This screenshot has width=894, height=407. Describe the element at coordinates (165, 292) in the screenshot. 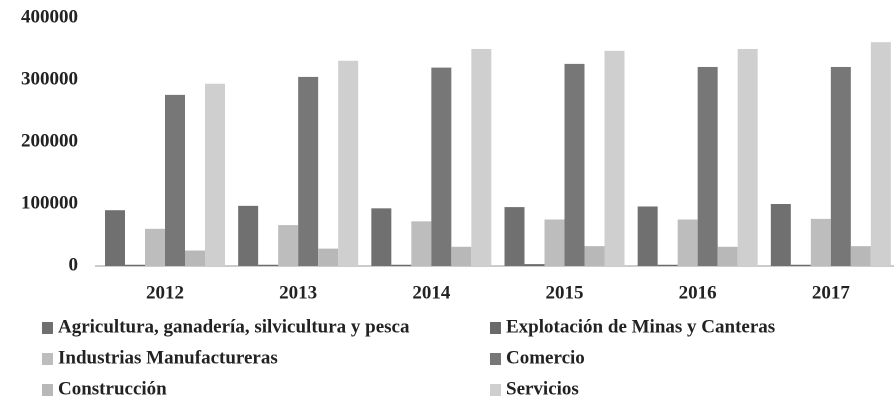

I see `x-tick-label: 2012` at that location.